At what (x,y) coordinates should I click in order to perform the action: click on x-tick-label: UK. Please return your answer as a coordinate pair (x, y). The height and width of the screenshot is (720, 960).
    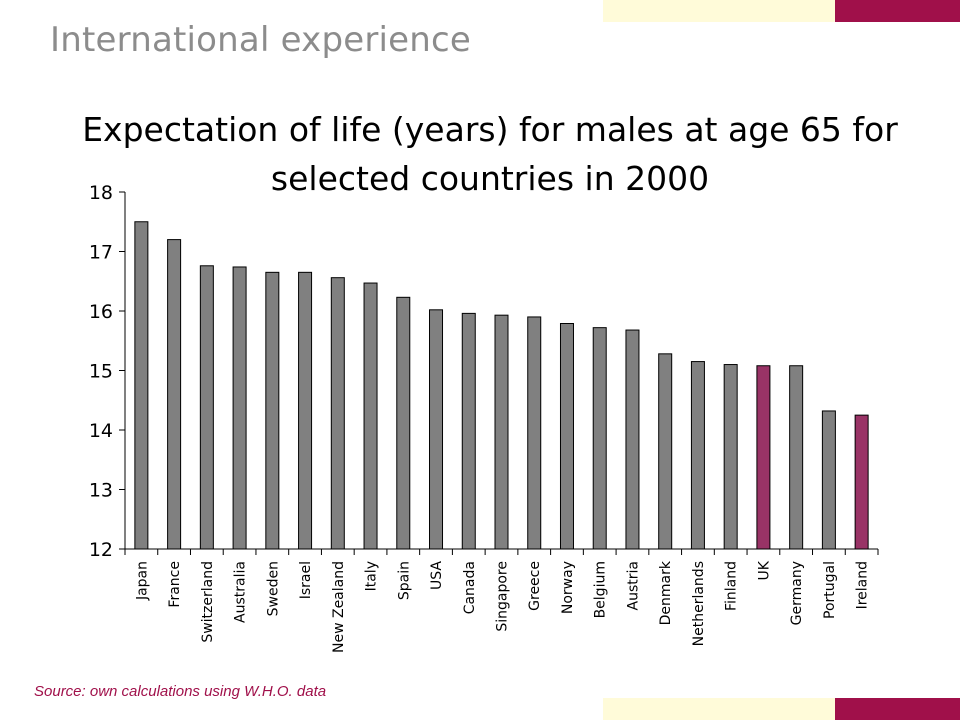
    Looking at the image, I should click on (764, 570).